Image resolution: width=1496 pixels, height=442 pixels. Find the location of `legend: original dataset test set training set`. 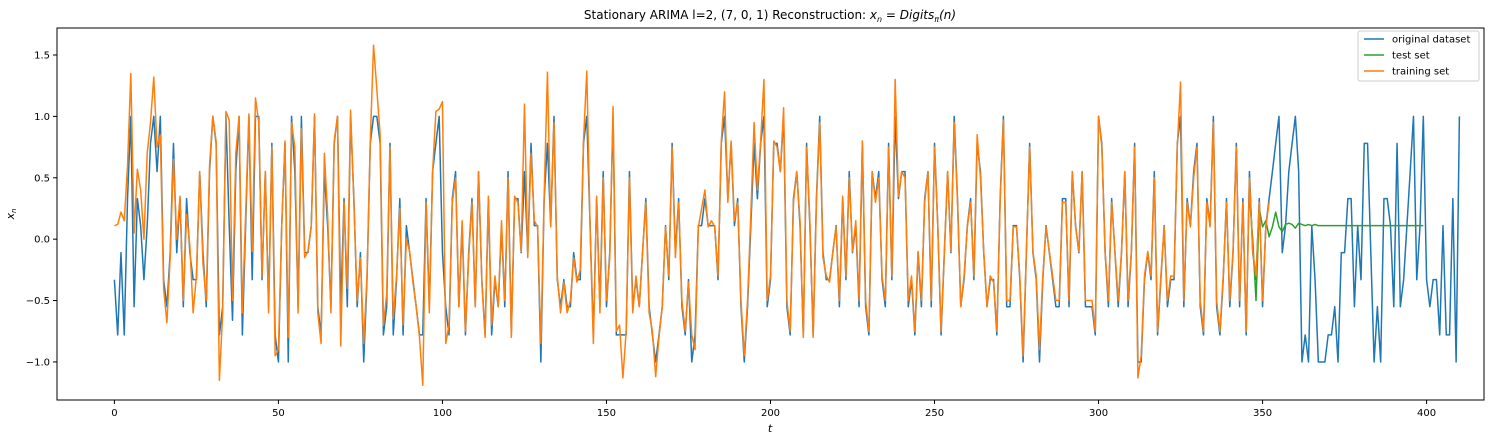

legend: original dataset test set training set is located at coordinates (1418, 56).